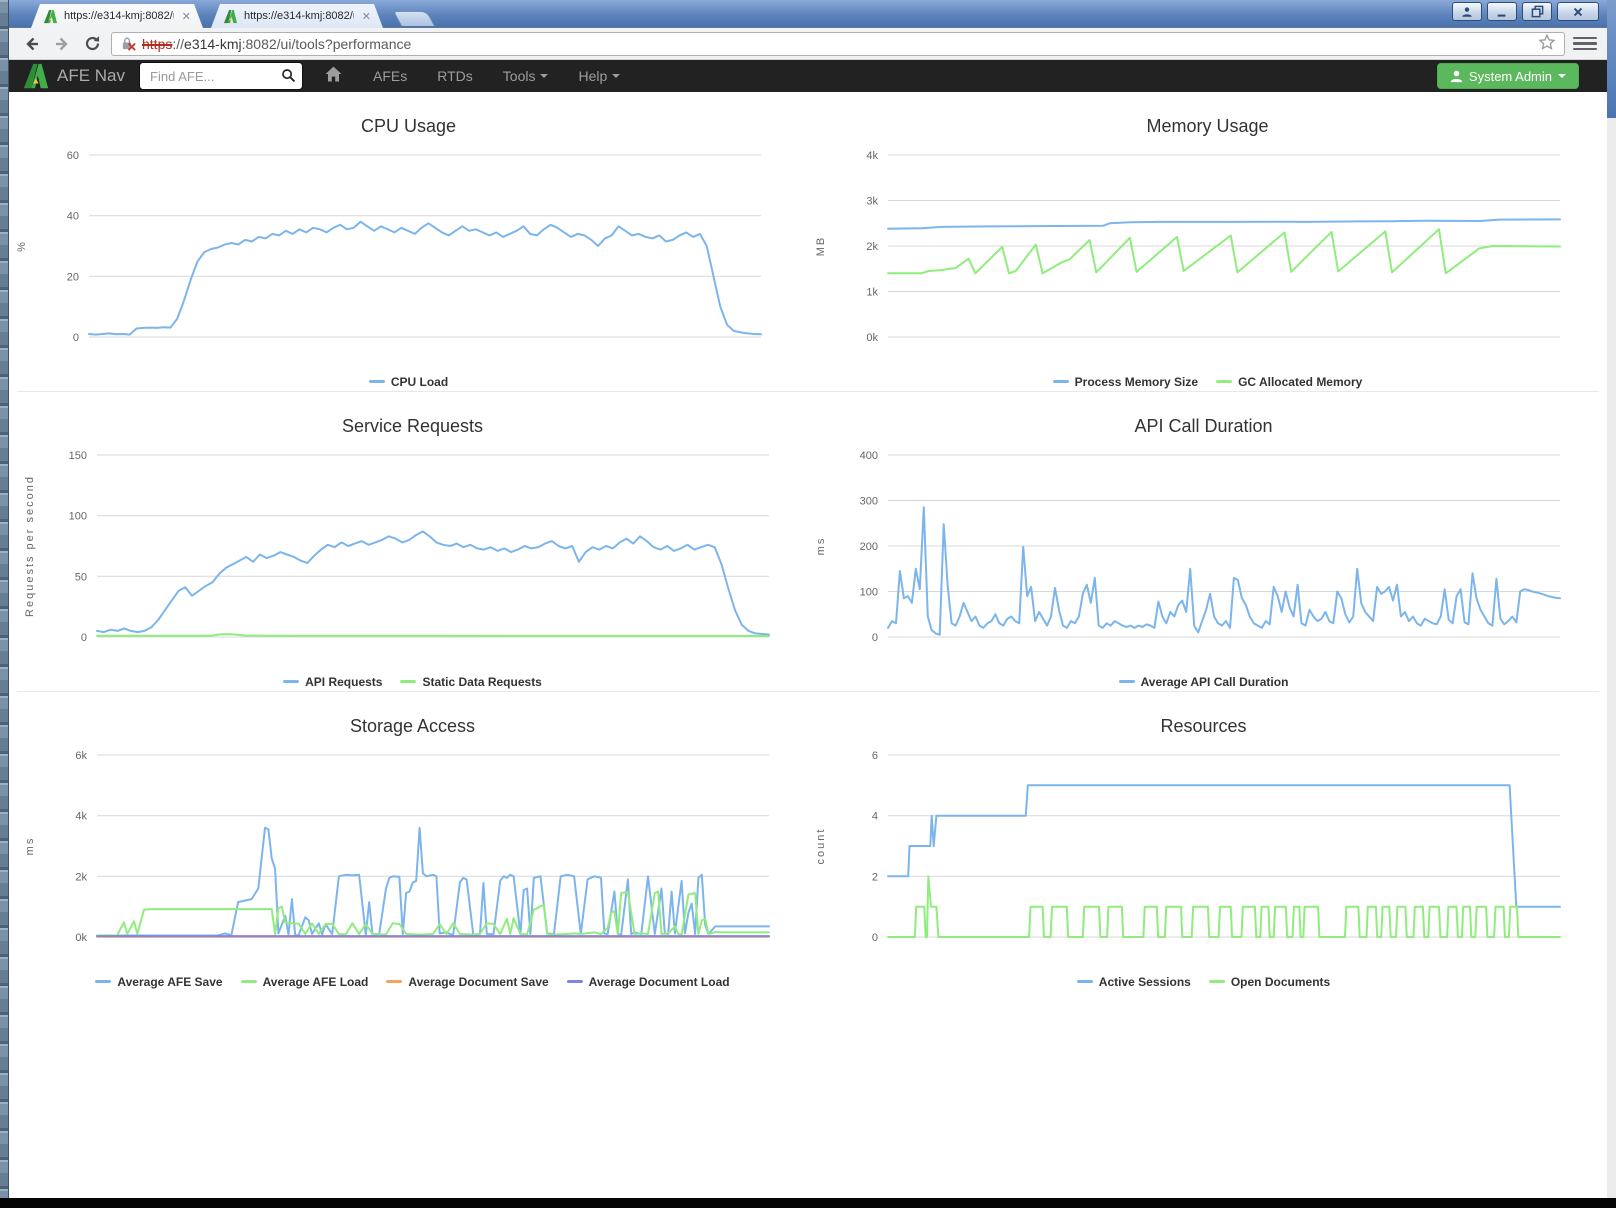  Describe the element at coordinates (81, 756) in the screenshot. I see `svg-text: 6k` at that location.